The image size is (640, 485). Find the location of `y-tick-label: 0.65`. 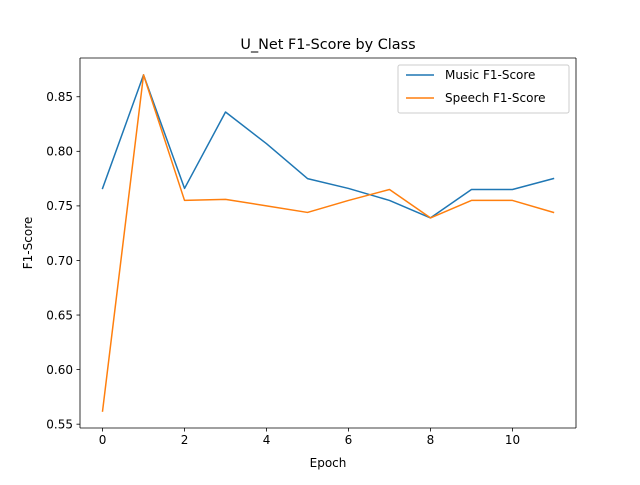

y-tick-label: 0.65 is located at coordinates (59, 315).